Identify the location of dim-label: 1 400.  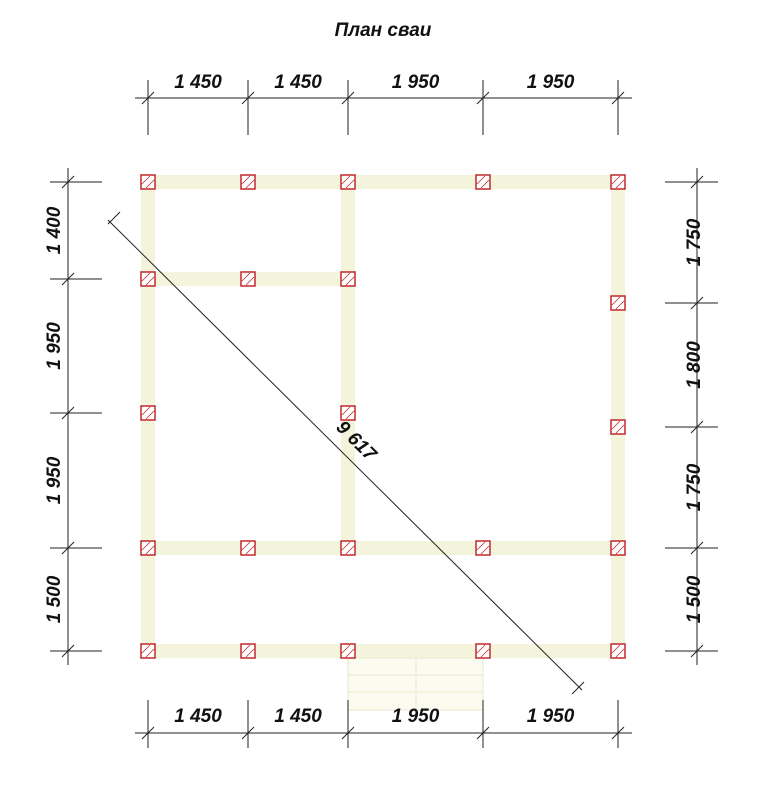
(54, 230).